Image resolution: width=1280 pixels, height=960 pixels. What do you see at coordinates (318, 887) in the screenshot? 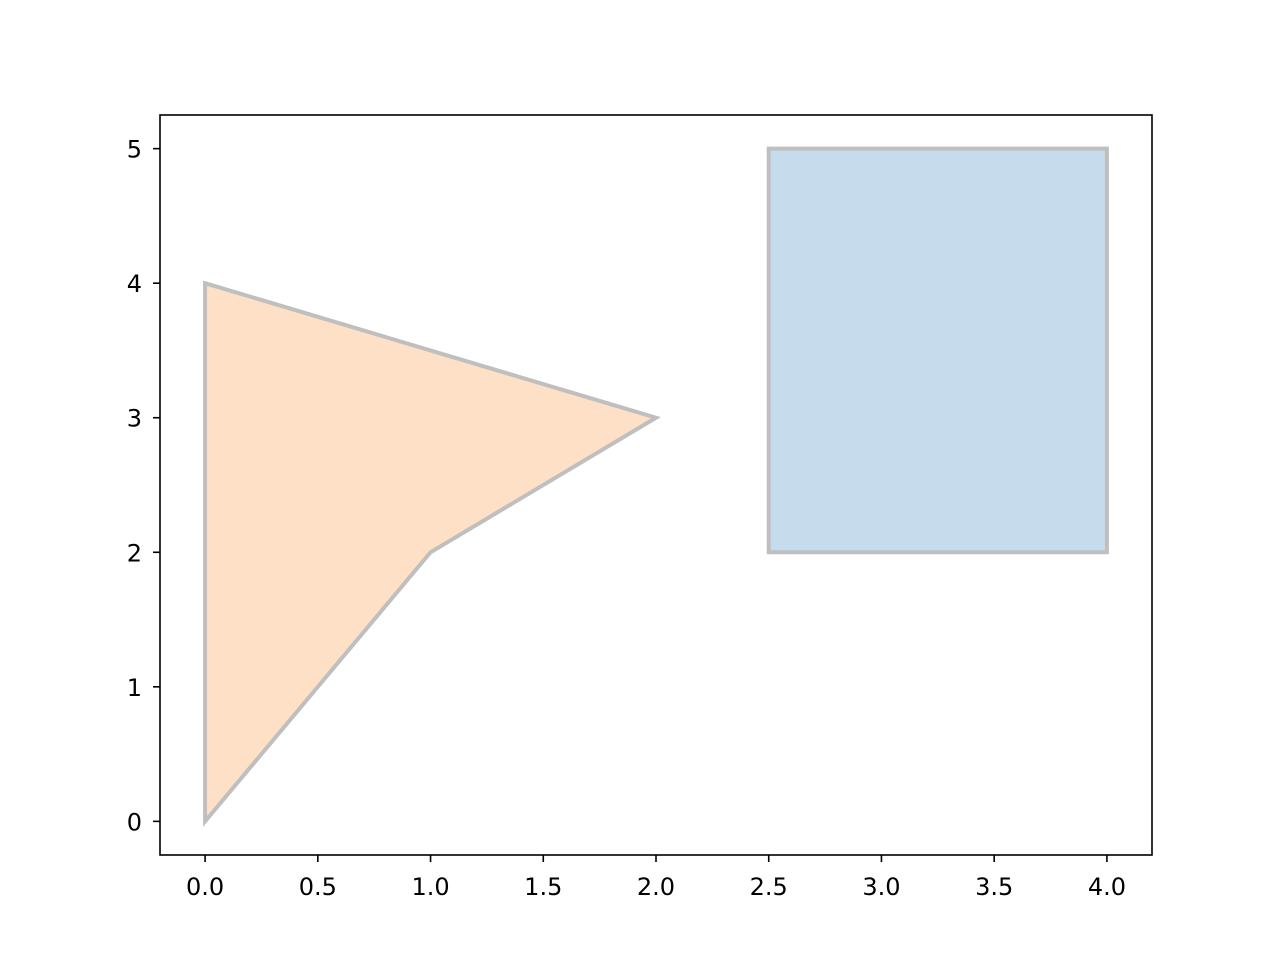
I see `x-tick-label: 0.5` at bounding box center [318, 887].